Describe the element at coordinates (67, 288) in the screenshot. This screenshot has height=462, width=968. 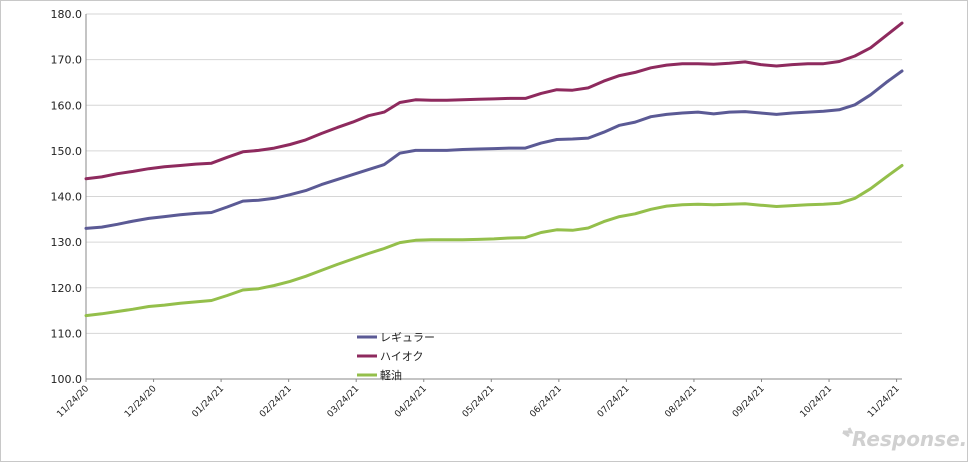
I see `y-tick-label: 120.0` at that location.